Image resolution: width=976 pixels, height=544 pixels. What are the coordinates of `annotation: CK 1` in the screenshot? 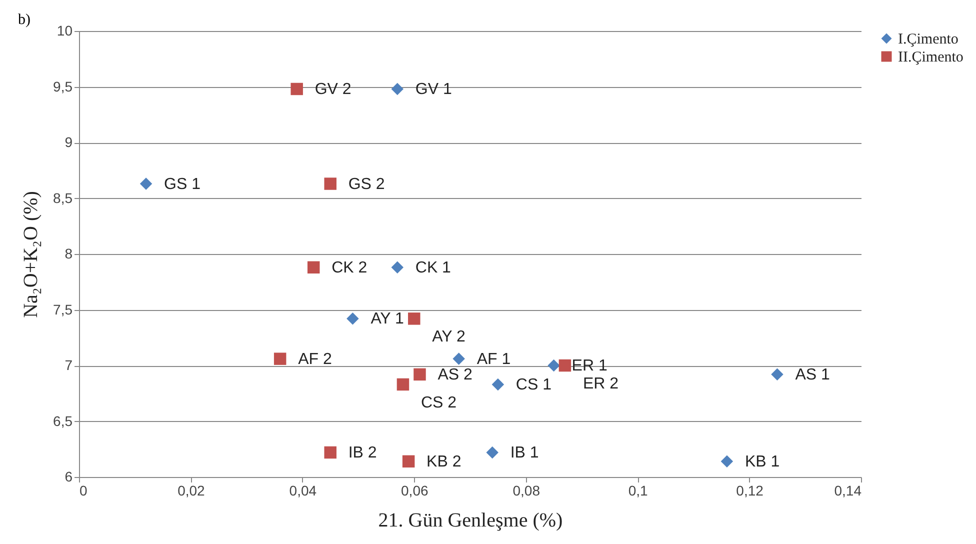 It's located at (433, 267).